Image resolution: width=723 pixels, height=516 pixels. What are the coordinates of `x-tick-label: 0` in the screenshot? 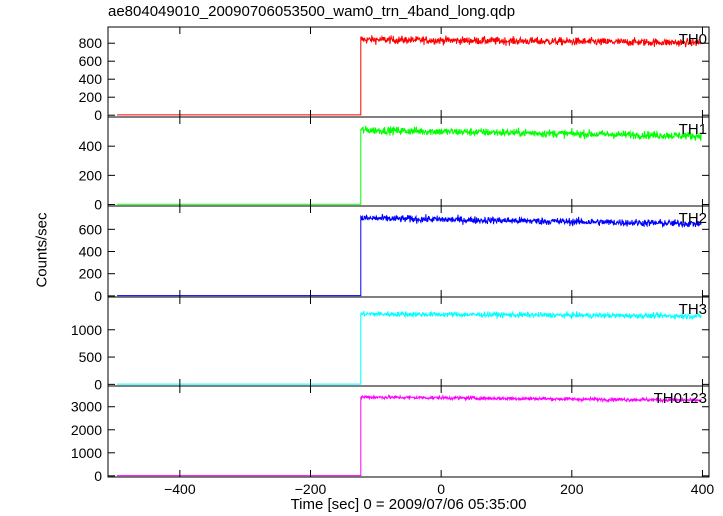 It's located at (441, 489).